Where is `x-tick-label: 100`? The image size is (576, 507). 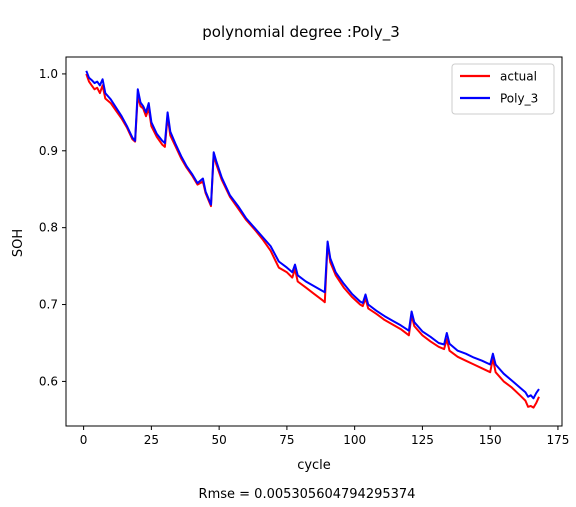 x-tick-label: 100 is located at coordinates (354, 440).